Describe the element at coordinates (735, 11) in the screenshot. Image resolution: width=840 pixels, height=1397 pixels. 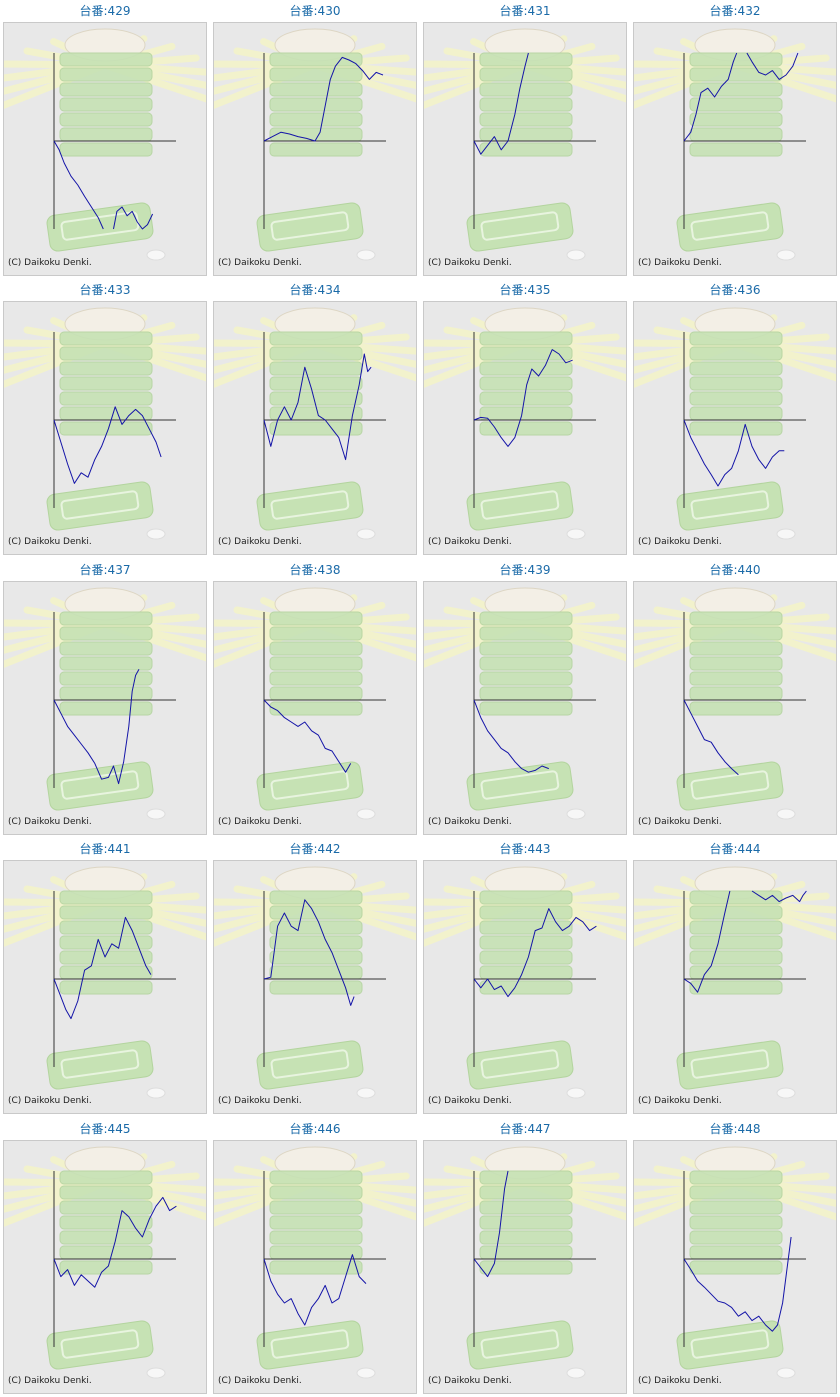
I see `chart-title: 台番:432` at that location.